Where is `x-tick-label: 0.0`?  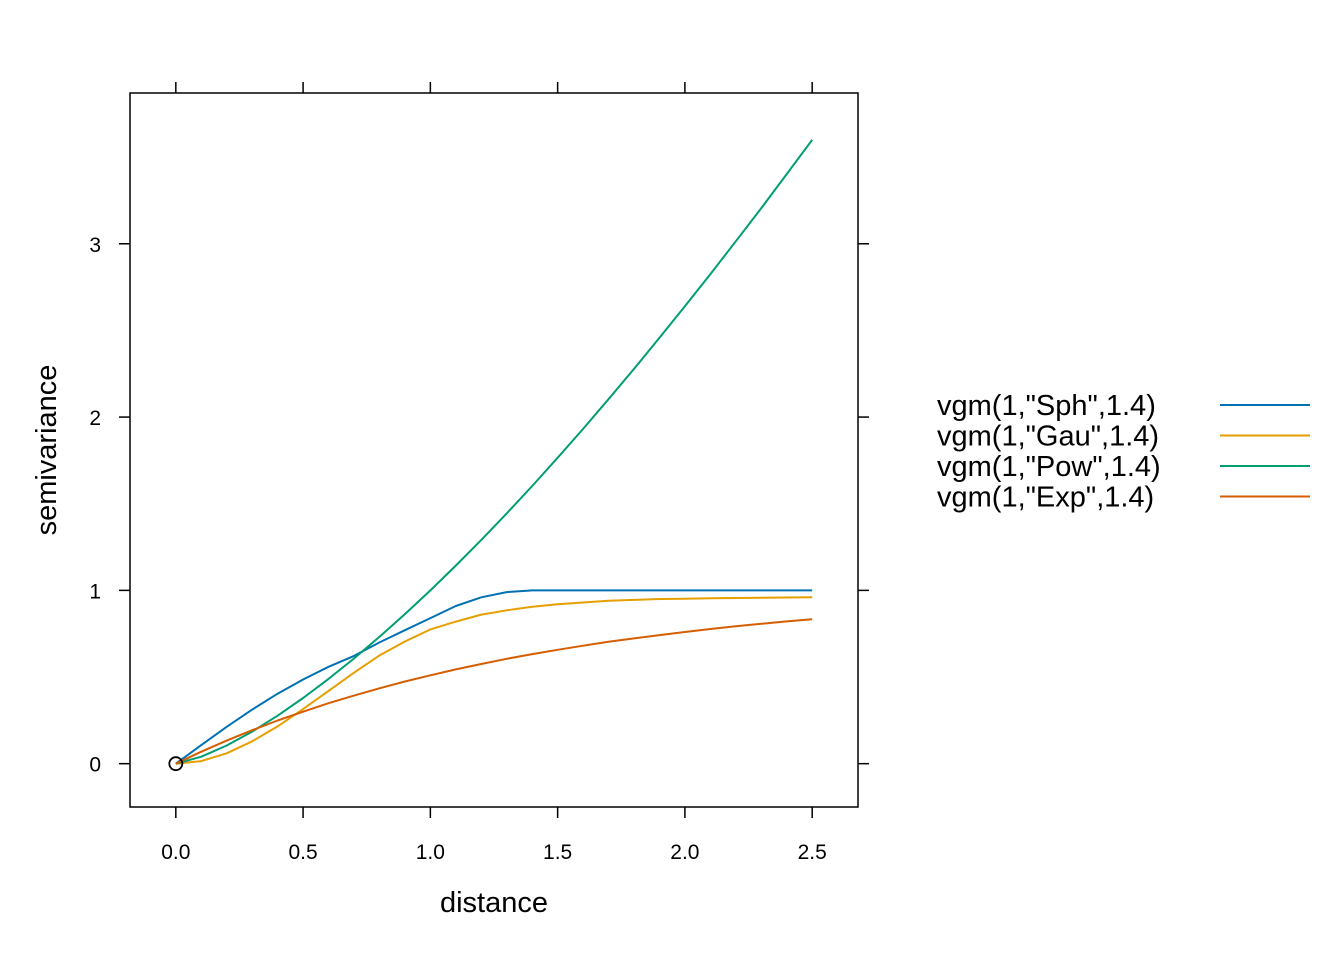 x-tick-label: 0.0 is located at coordinates (175, 852).